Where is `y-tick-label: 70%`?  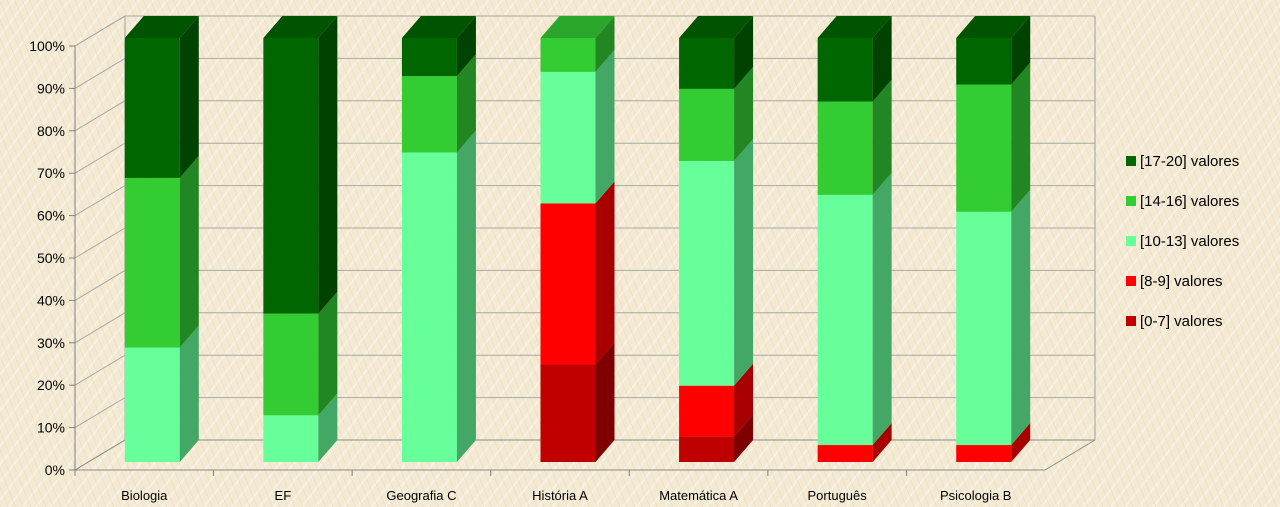
y-tick-label: 70% is located at coordinates (51, 173).